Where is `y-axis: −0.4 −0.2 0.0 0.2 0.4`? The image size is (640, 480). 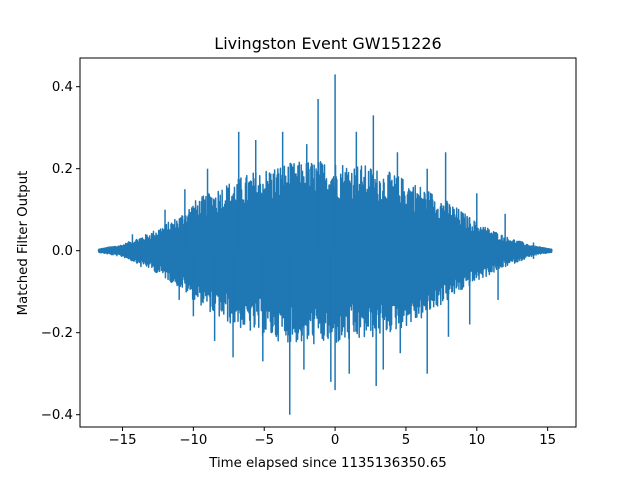 y-axis: −0.4 −0.2 0.0 0.2 0.4 is located at coordinates (60, 251).